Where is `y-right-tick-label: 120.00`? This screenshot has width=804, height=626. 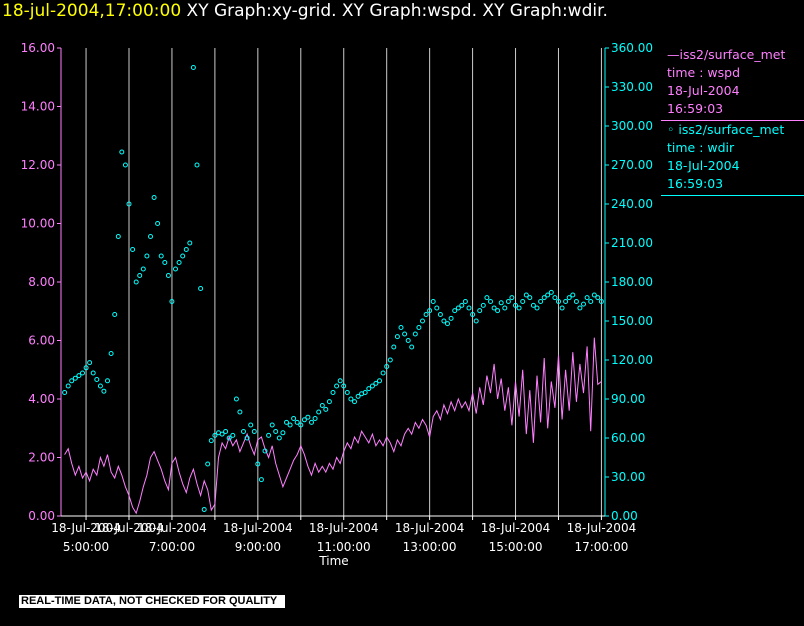
y-right-tick-label: 120.00 is located at coordinates (632, 360).